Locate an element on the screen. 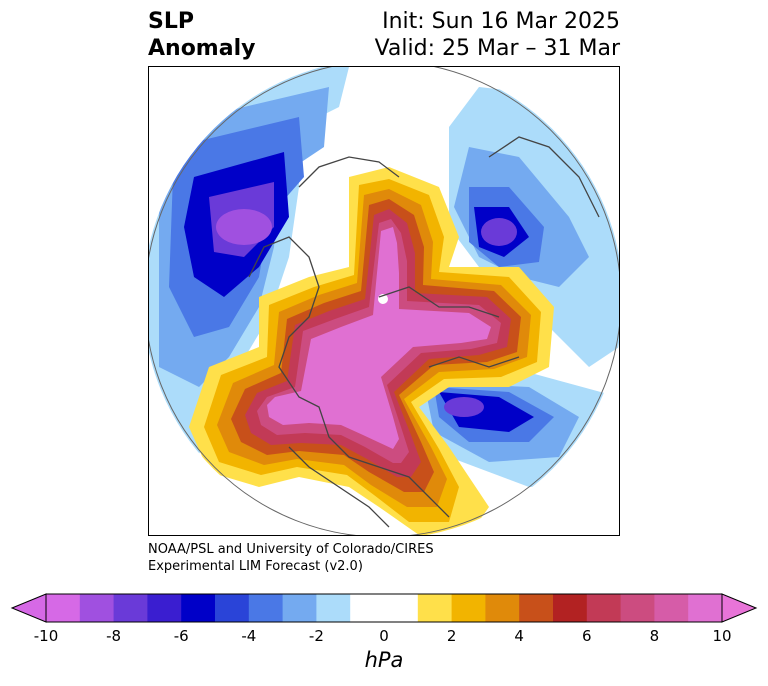 This screenshot has height=686, width=768. colorbar-tick-label: -10 is located at coordinates (46, 636).